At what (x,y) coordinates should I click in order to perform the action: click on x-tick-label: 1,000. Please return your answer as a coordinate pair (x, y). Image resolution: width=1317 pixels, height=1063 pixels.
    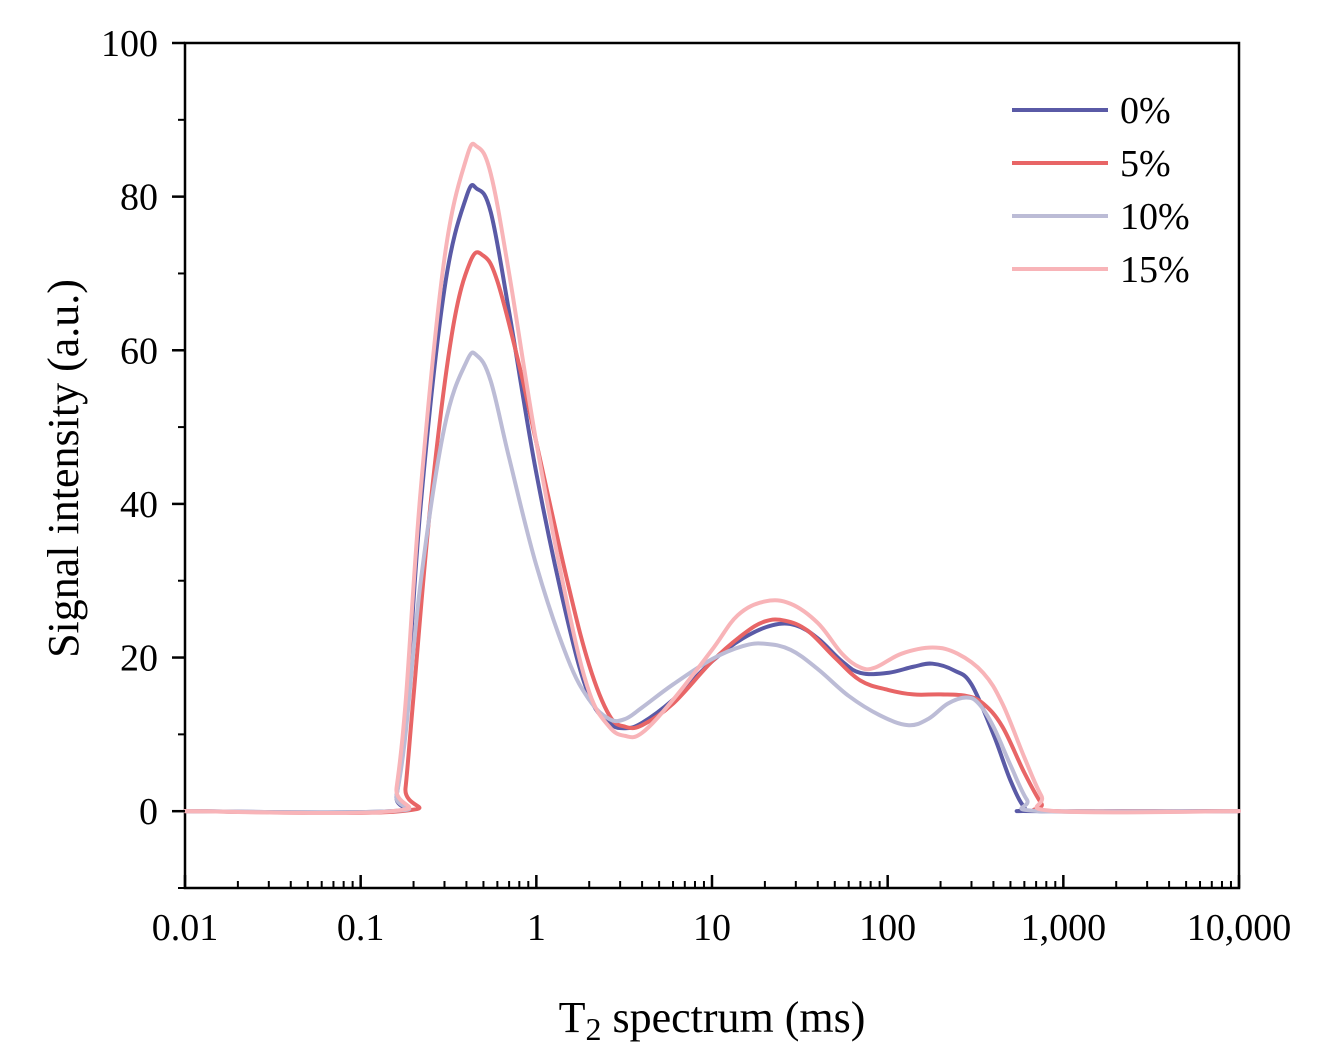
    Looking at the image, I should click on (1064, 928).